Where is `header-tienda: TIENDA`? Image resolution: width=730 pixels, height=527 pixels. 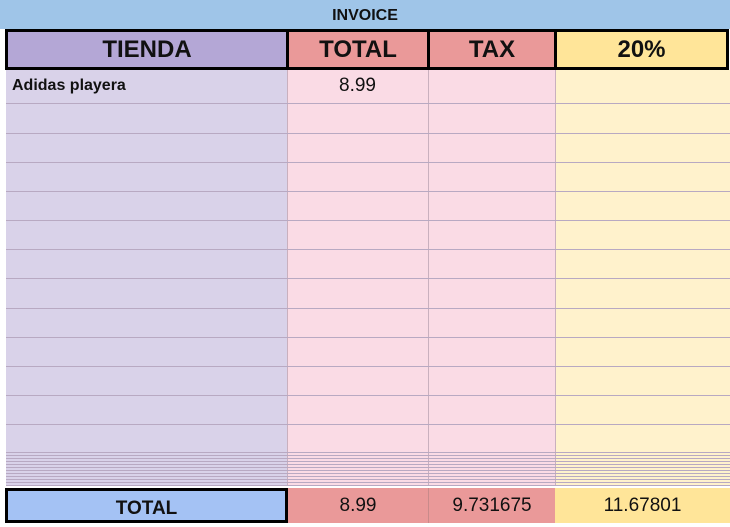
header-tienda: TIENDA is located at coordinates (147, 49).